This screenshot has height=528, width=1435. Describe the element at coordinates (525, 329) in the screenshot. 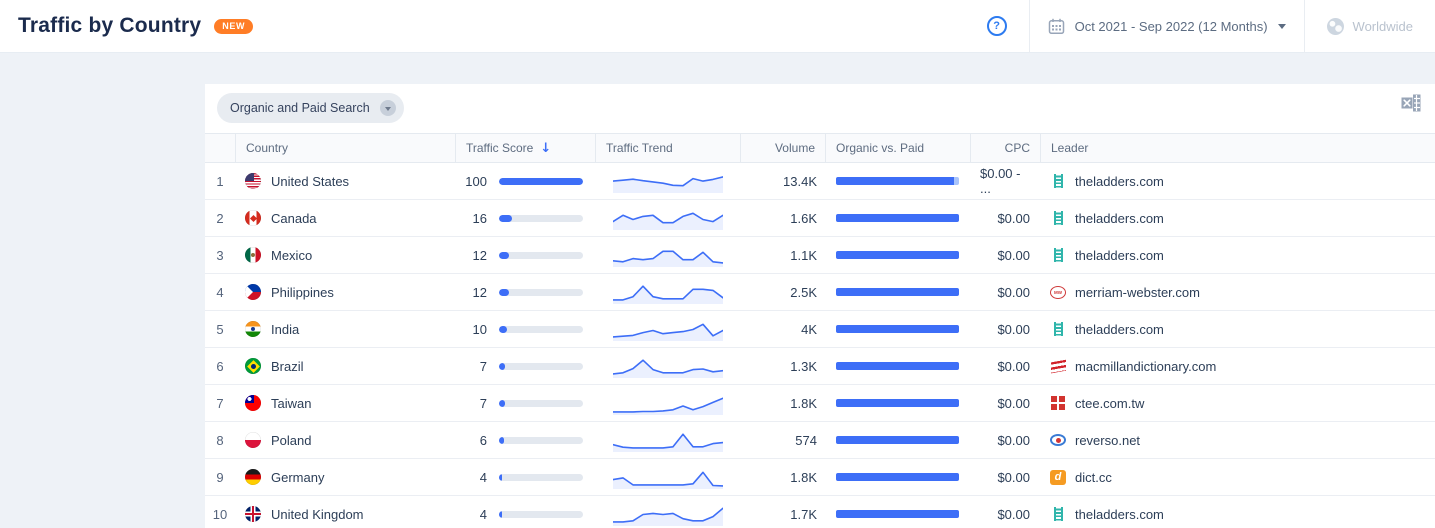

I see `traffic-score-cell: 10` at that location.